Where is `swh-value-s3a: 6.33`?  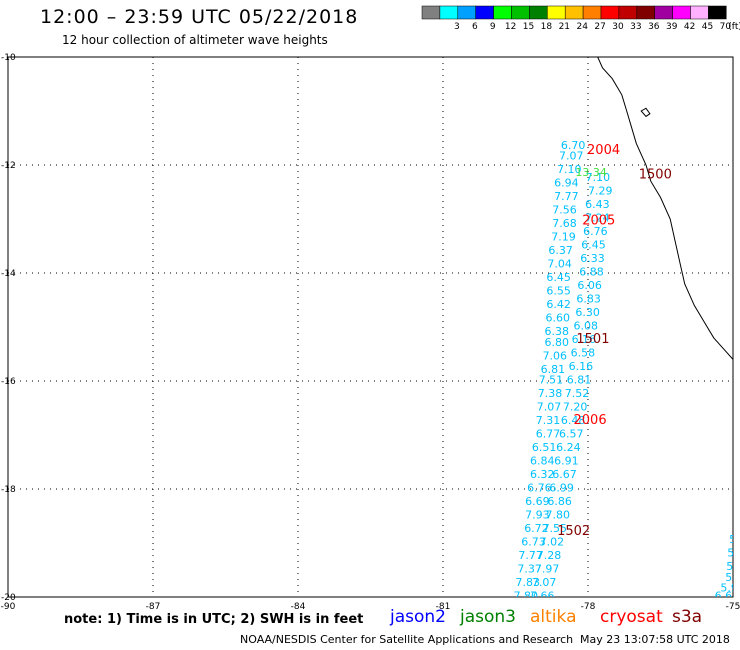 swh-value-s3a: 6.33 is located at coordinates (592, 258).